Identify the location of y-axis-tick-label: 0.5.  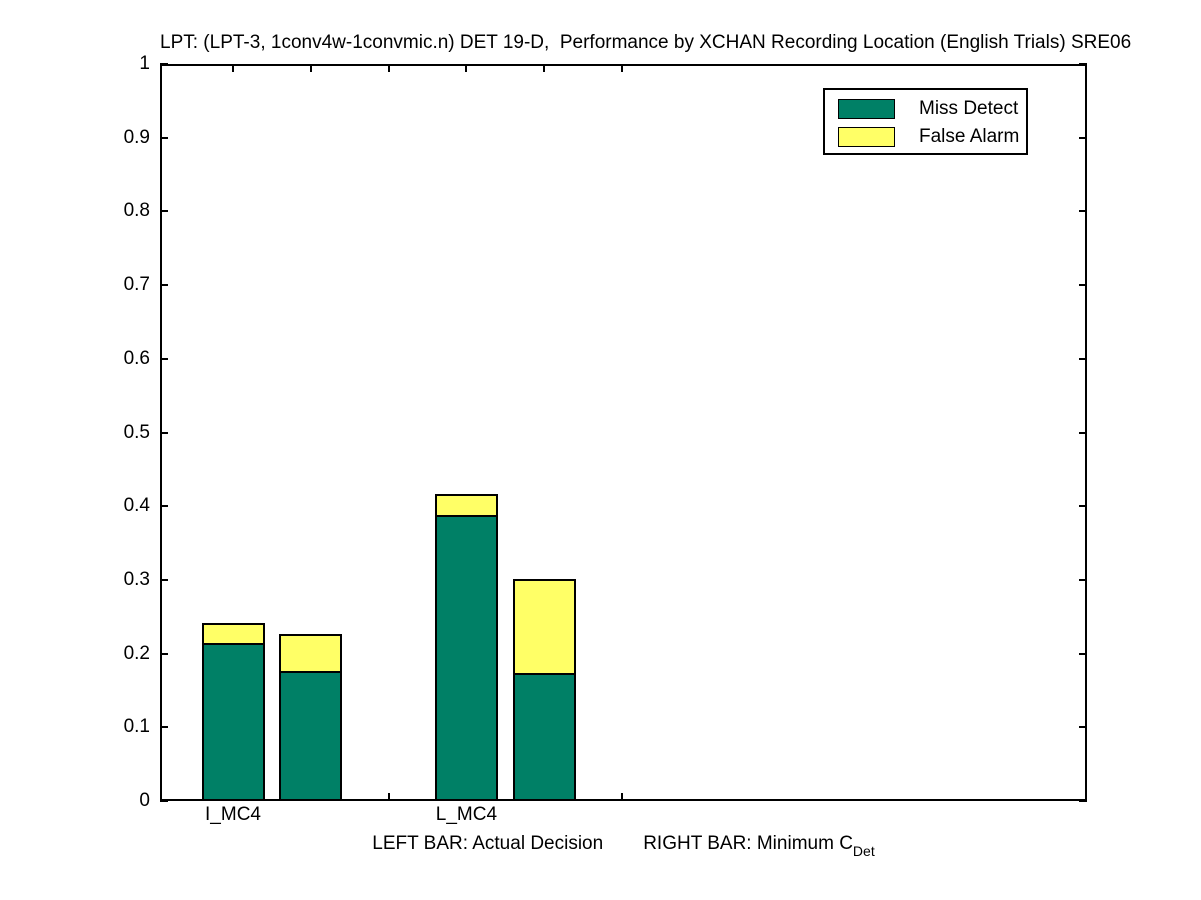
(136, 432).